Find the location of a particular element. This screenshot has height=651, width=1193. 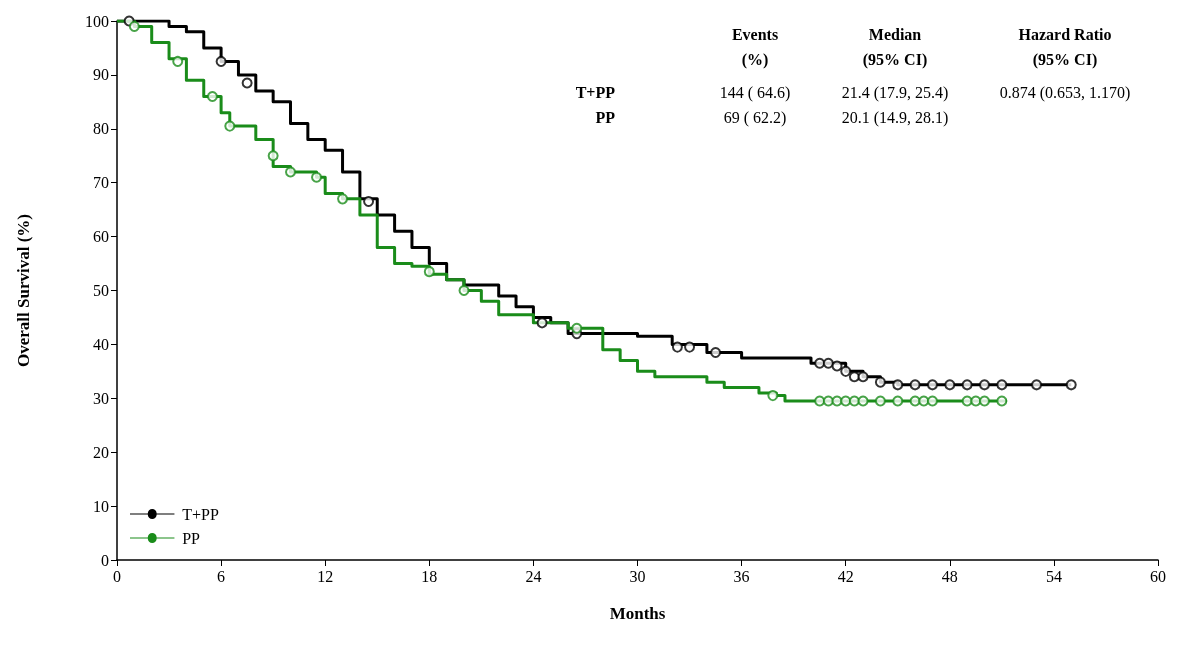

y-tick-label: 100 is located at coordinates (97, 21).